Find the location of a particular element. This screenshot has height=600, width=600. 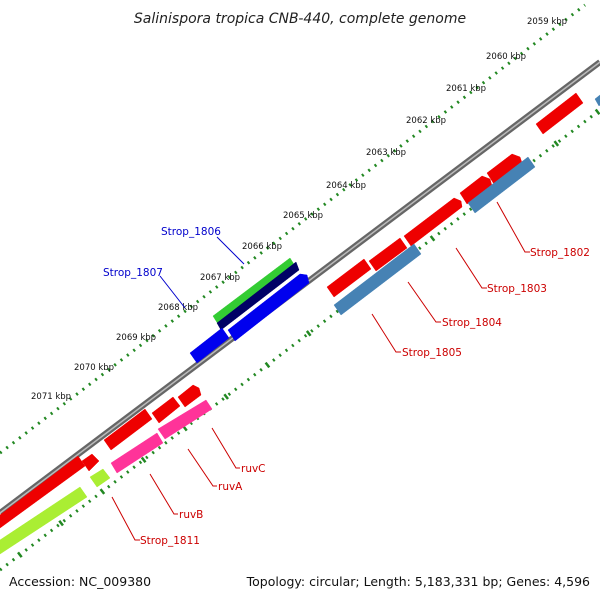

kbp-label-2060: 2060 kbp is located at coordinates (506, 57).